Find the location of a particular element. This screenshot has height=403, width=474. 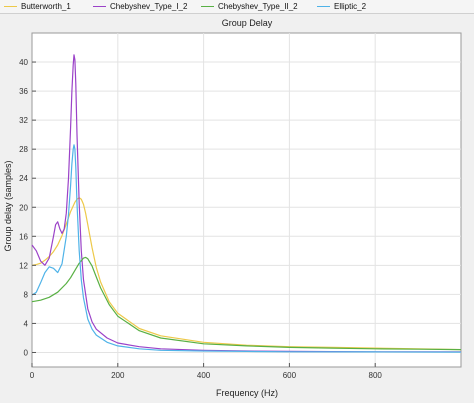

y-tick-label: 8 is located at coordinates (26, 294).